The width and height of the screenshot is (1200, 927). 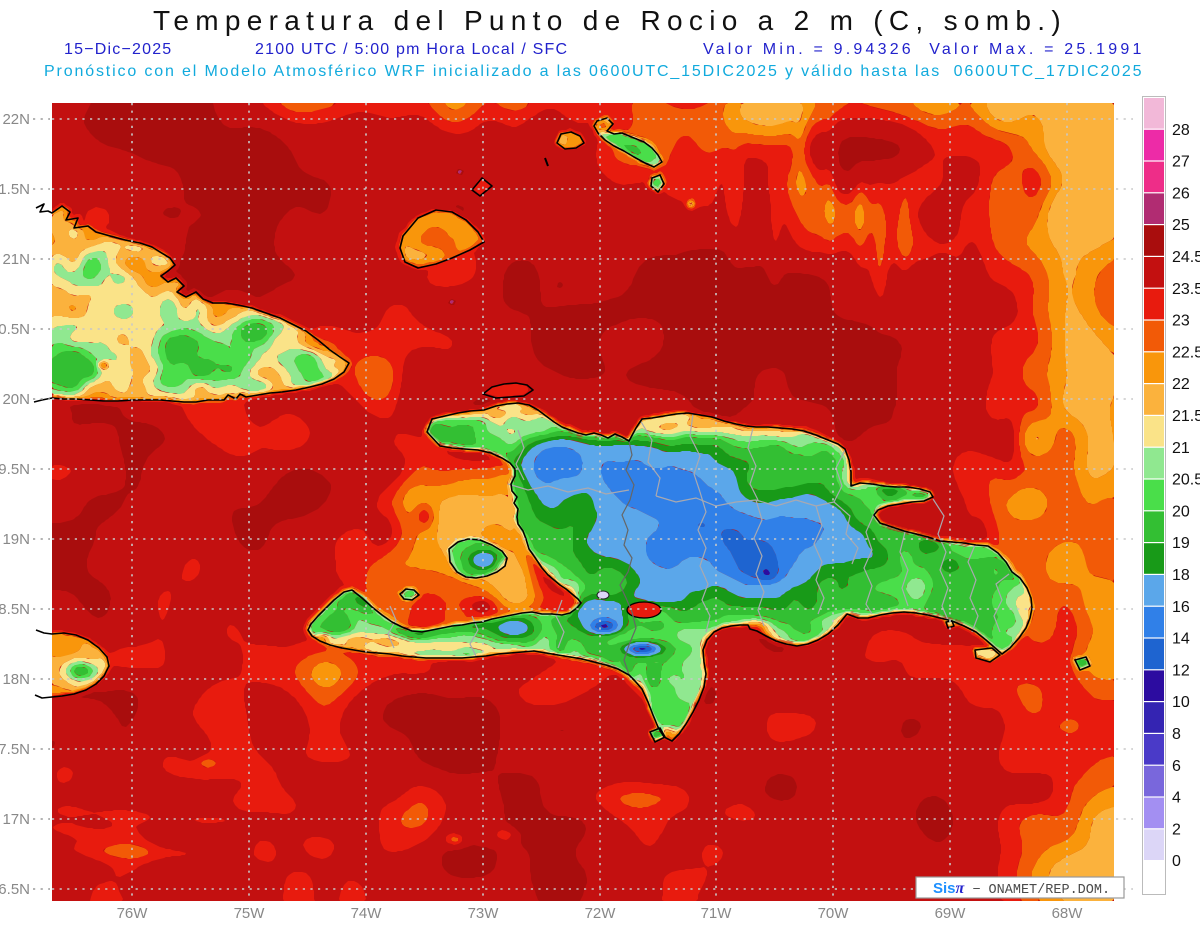 I want to click on svg-text: 21, so click(x=1181, y=448).